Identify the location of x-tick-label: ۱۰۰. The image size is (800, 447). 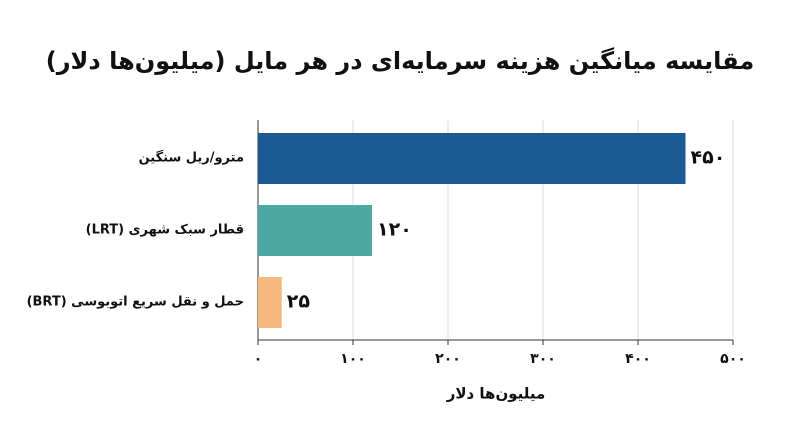
(353, 359).